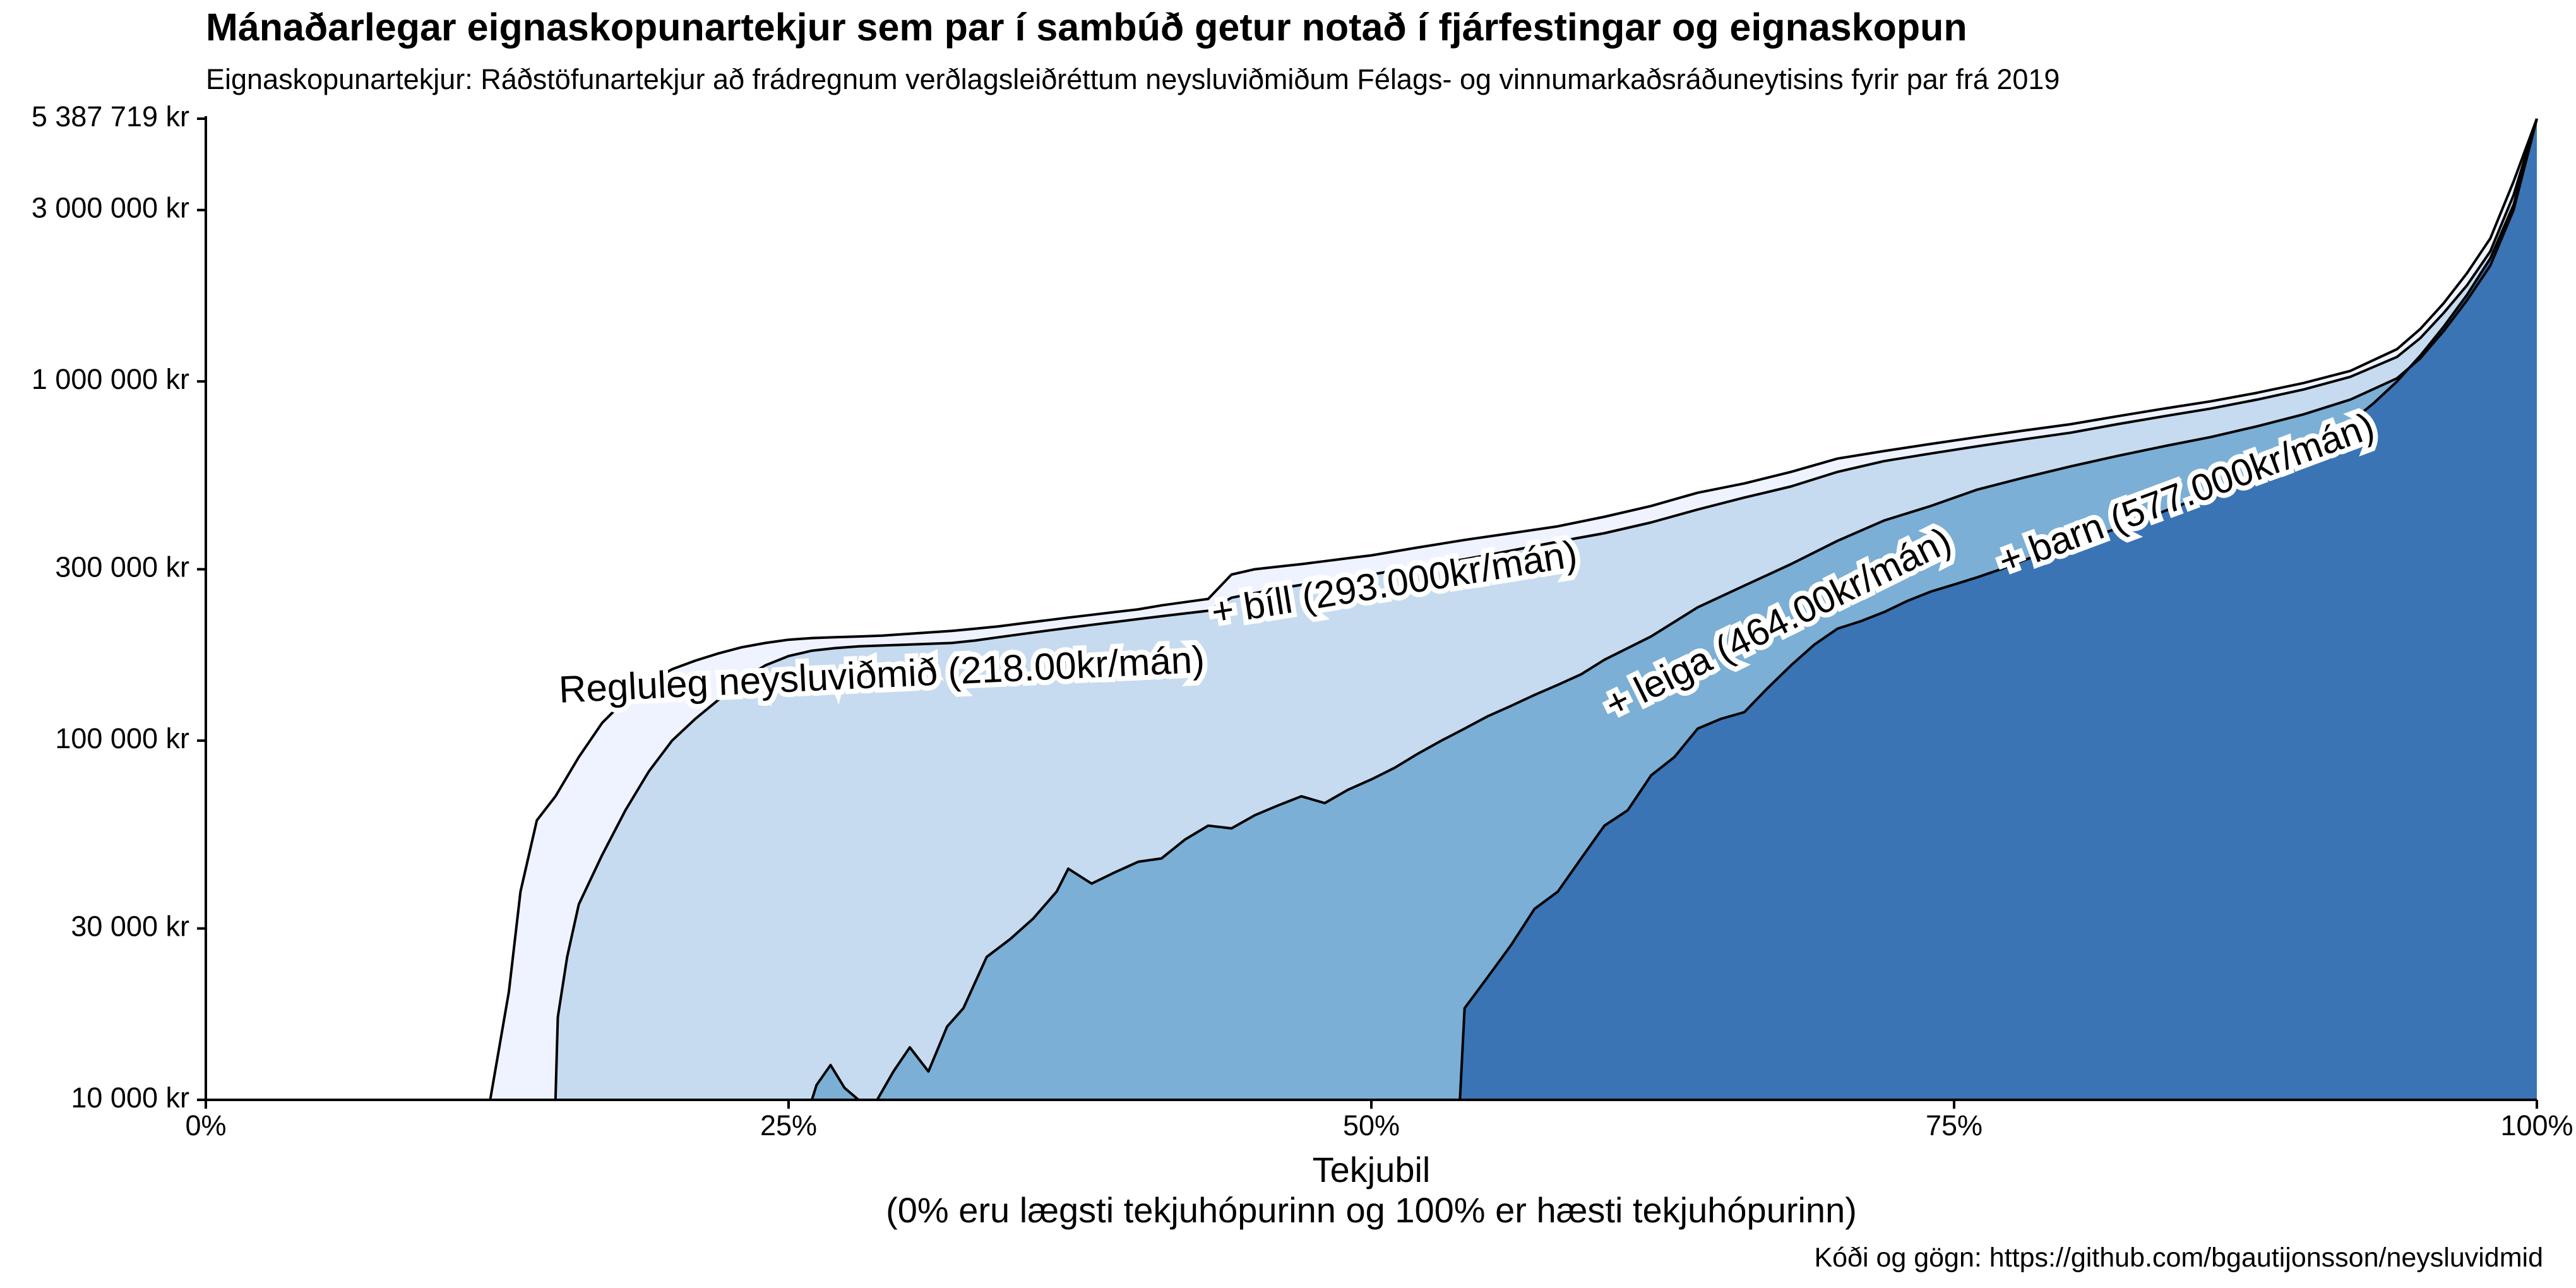 The width and height of the screenshot is (2576, 1288). I want to click on x-axis-title: Tekjubil, so click(1372, 1170).